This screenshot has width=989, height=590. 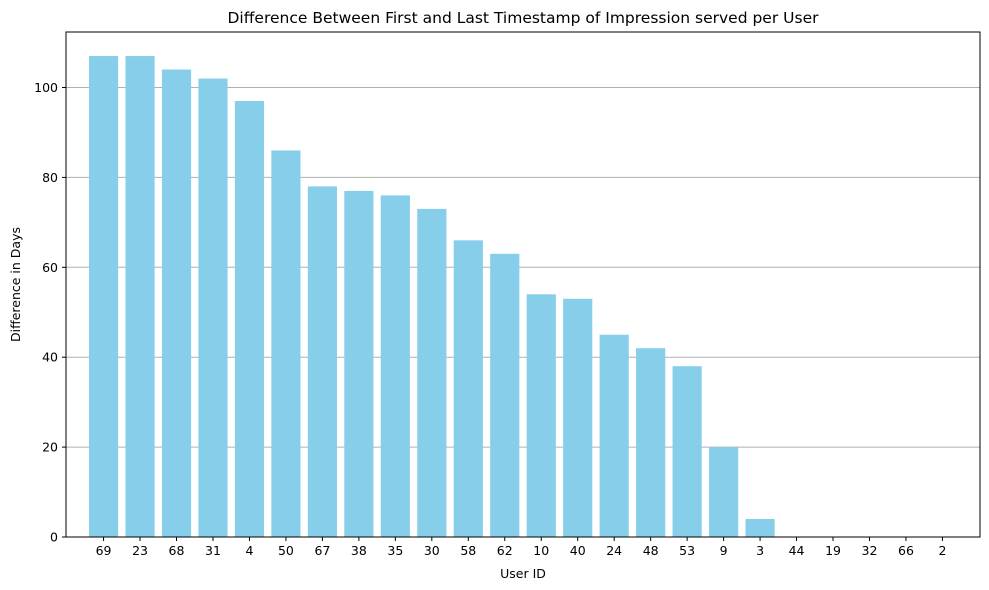 What do you see at coordinates (651, 550) in the screenshot?
I see `x-tick-label: 48` at bounding box center [651, 550].